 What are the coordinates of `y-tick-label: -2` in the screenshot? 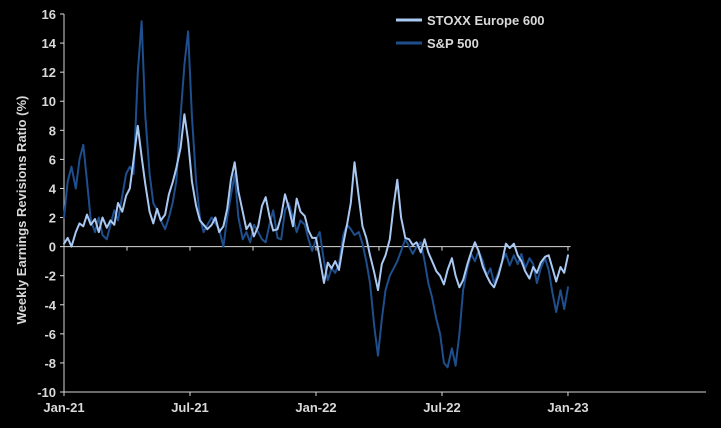 It's located at (50, 276).